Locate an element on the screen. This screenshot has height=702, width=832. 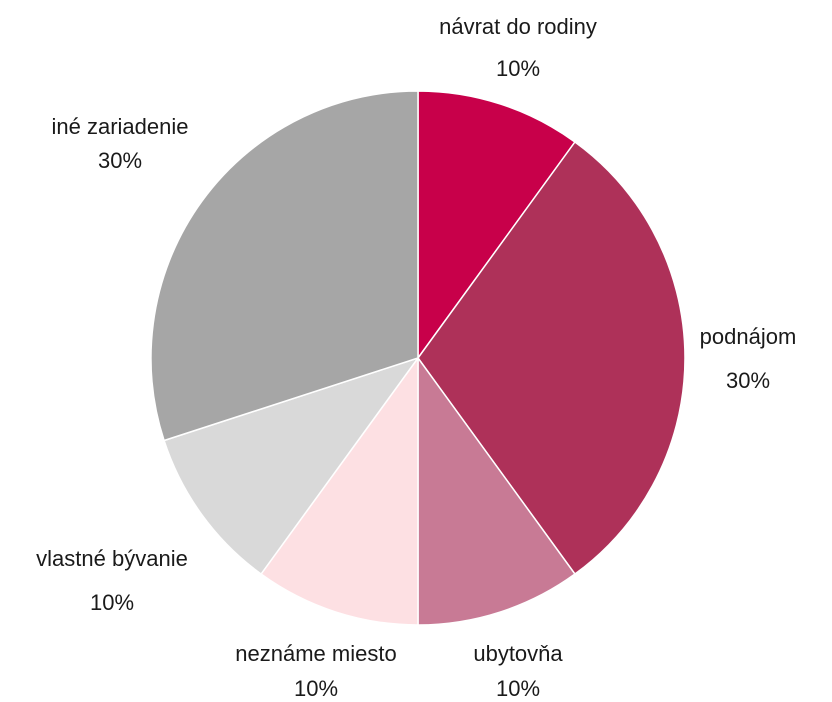
slice-label: iné zariadenie is located at coordinates (120, 126).